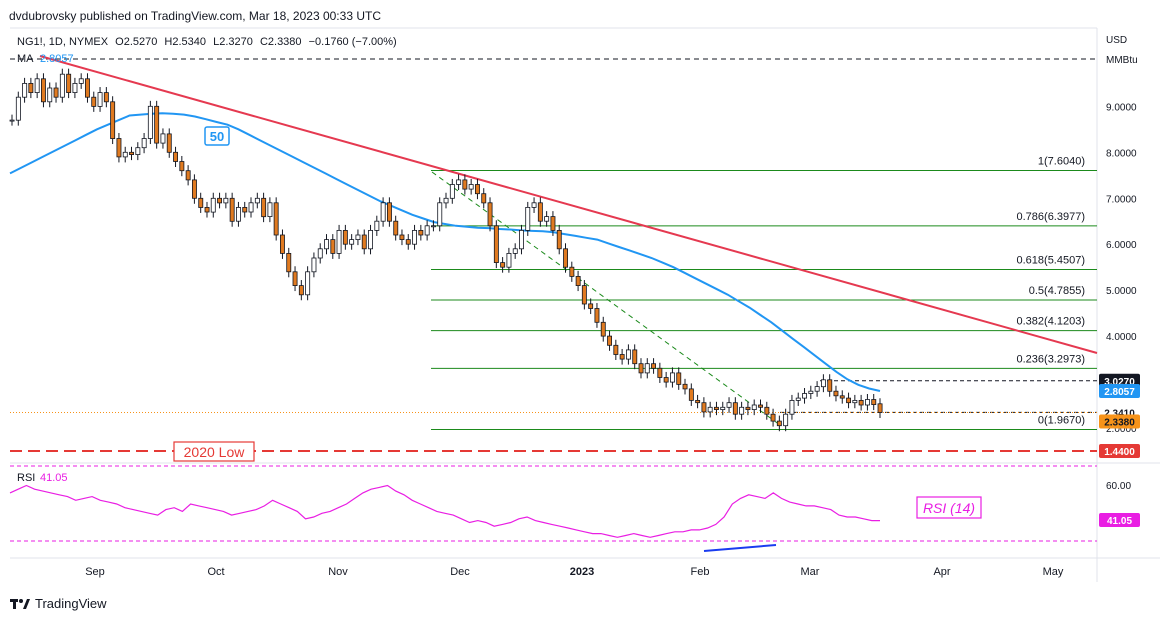 This screenshot has width=1165, height=620. I want to click on low-2020-box, so click(214, 451).